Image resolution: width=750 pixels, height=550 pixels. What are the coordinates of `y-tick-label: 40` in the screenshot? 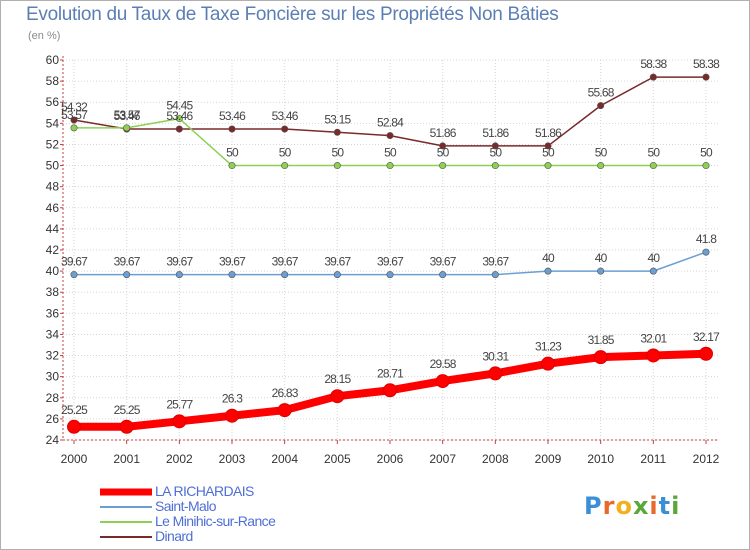 It's located at (53, 271).